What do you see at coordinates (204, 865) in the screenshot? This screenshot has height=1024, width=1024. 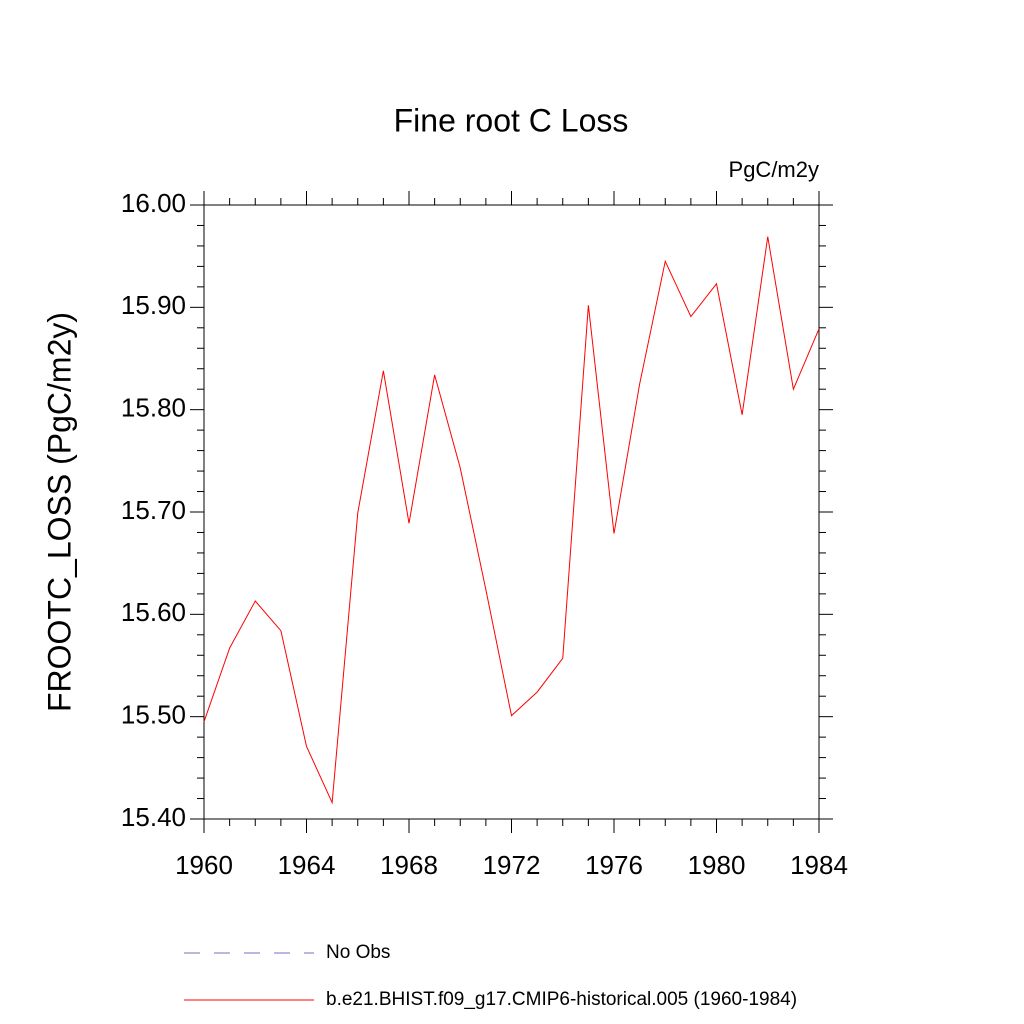 I see `x-tick-label: 1960` at bounding box center [204, 865].